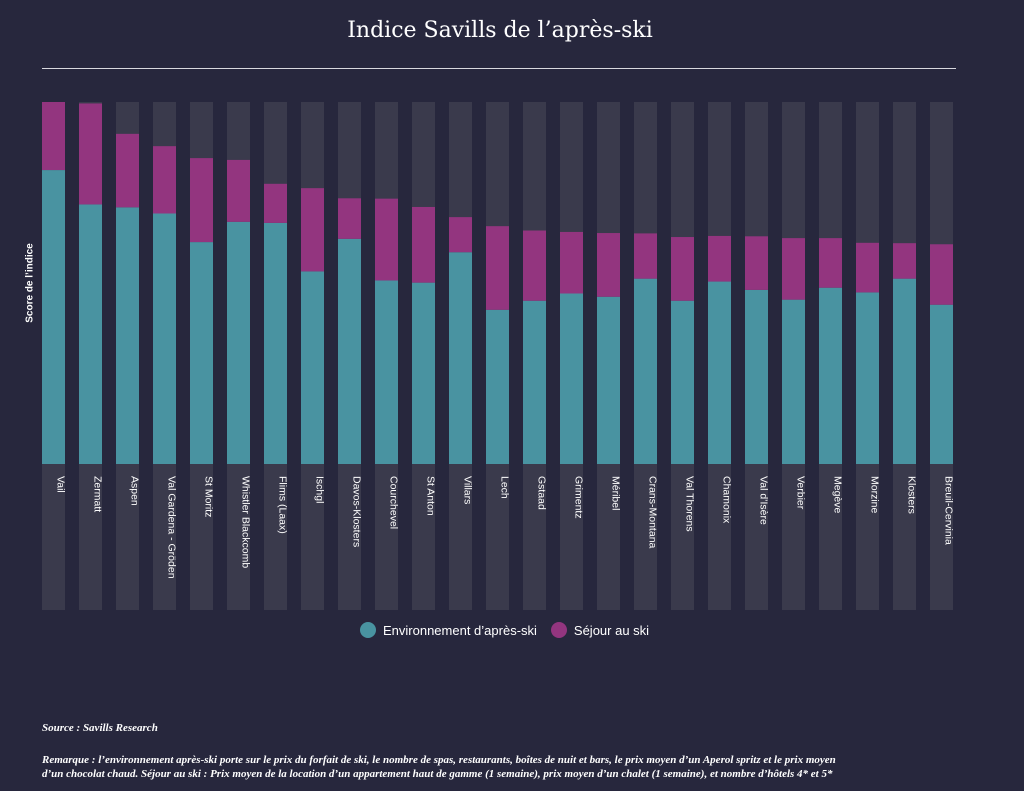  I want to click on bar-stay-st-moritz, so click(201, 200).